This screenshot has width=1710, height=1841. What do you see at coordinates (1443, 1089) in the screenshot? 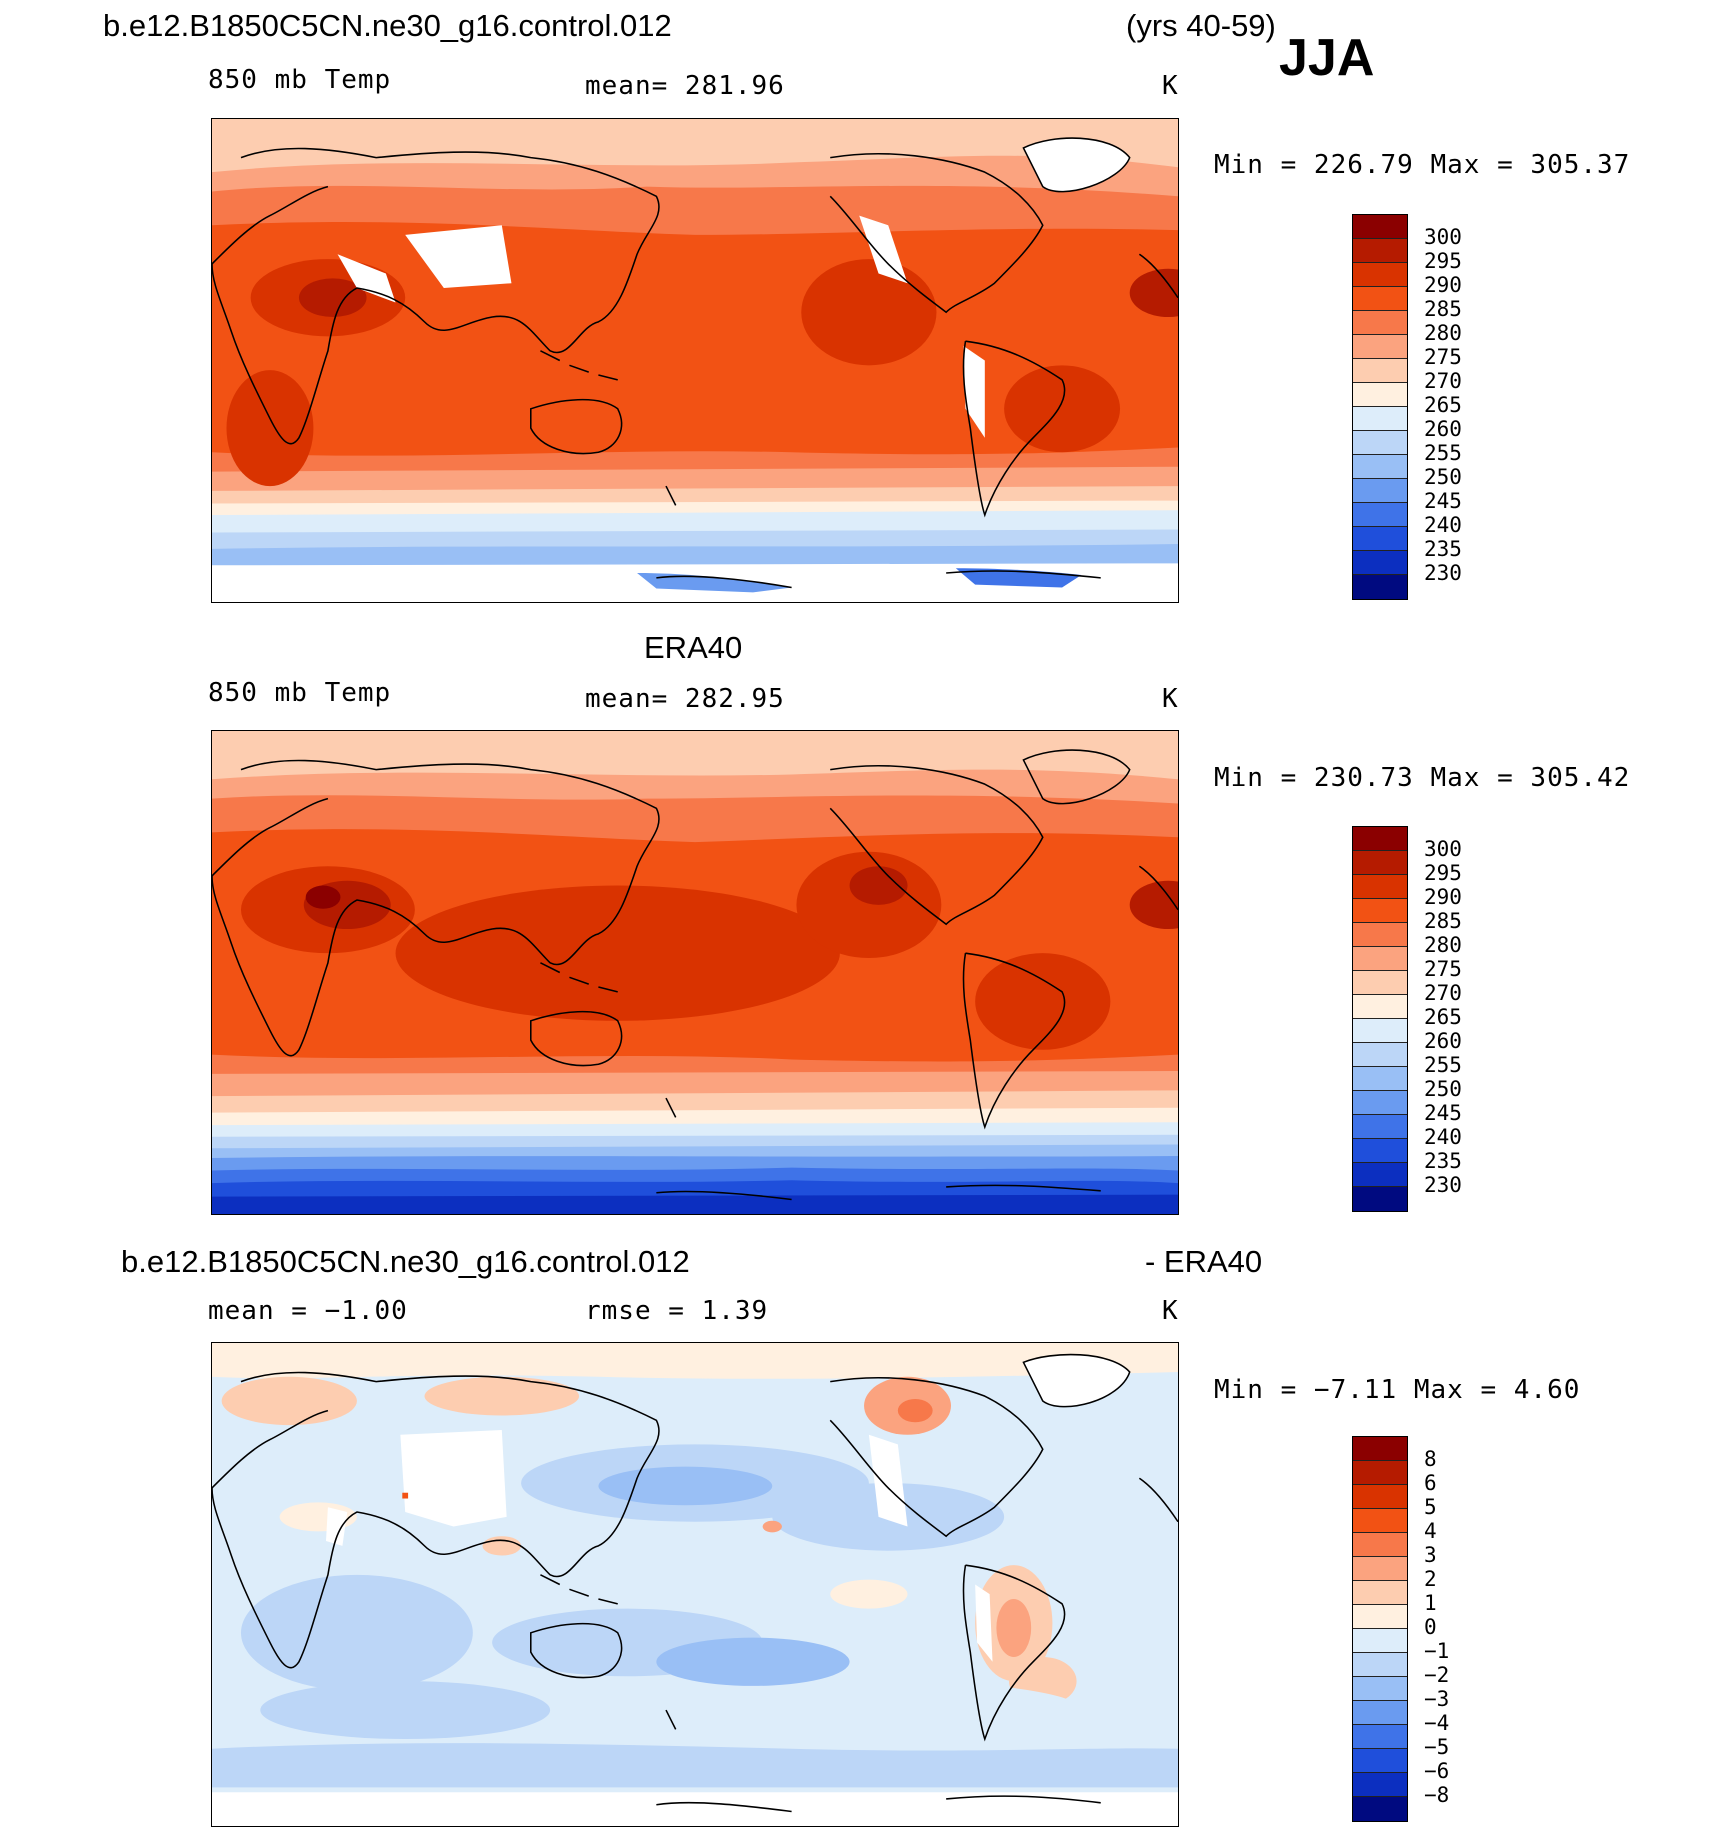
I see `colorbar-tick-label: 250` at bounding box center [1443, 1089].